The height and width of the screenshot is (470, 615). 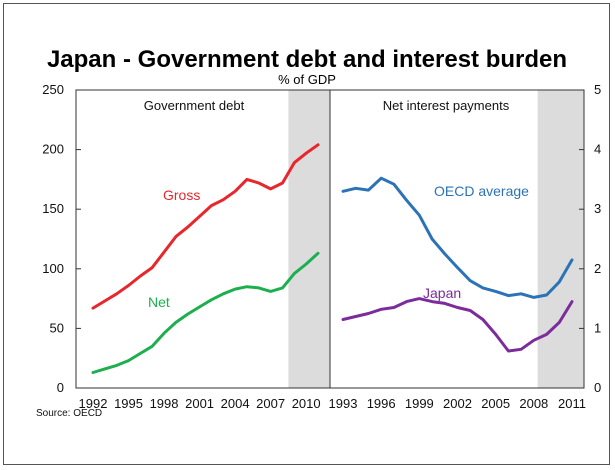 I want to click on x-axis-tick-label: 2007, so click(x=270, y=403).